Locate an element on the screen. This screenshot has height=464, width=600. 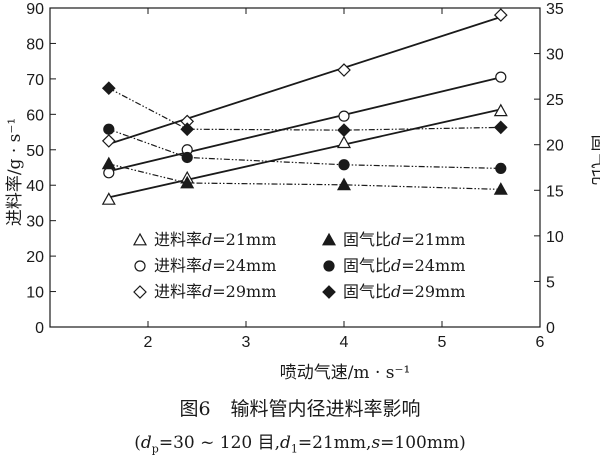
legend-item: 固气比d=29mm is located at coordinates (393, 291).